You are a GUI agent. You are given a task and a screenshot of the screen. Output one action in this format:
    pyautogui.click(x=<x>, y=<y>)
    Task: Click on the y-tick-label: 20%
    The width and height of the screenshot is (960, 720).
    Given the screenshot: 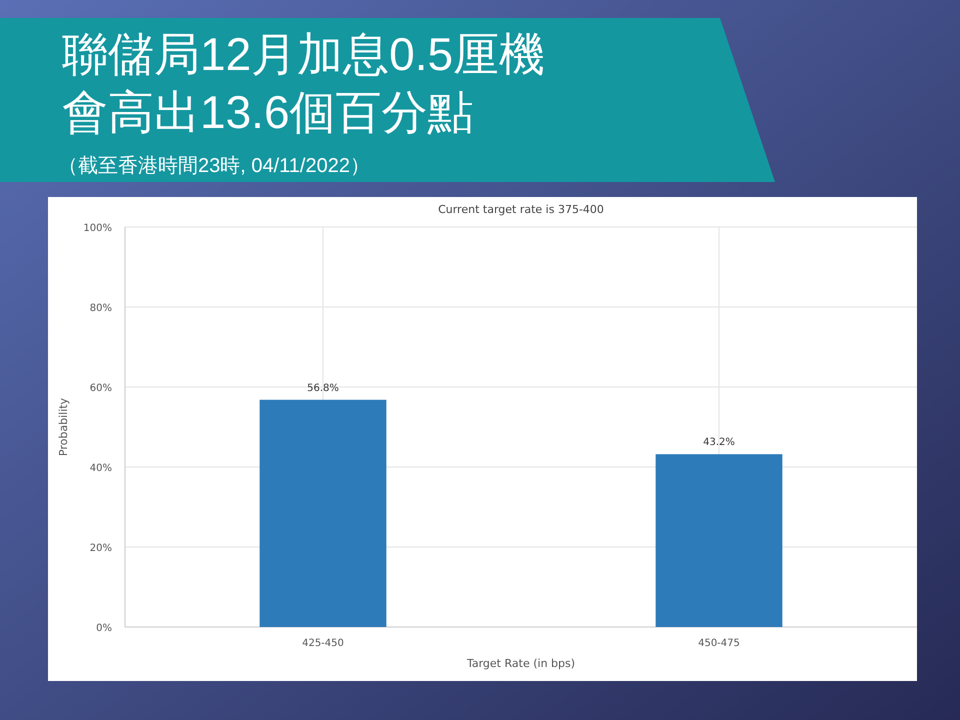 What is the action you would take?
    pyautogui.click(x=101, y=548)
    